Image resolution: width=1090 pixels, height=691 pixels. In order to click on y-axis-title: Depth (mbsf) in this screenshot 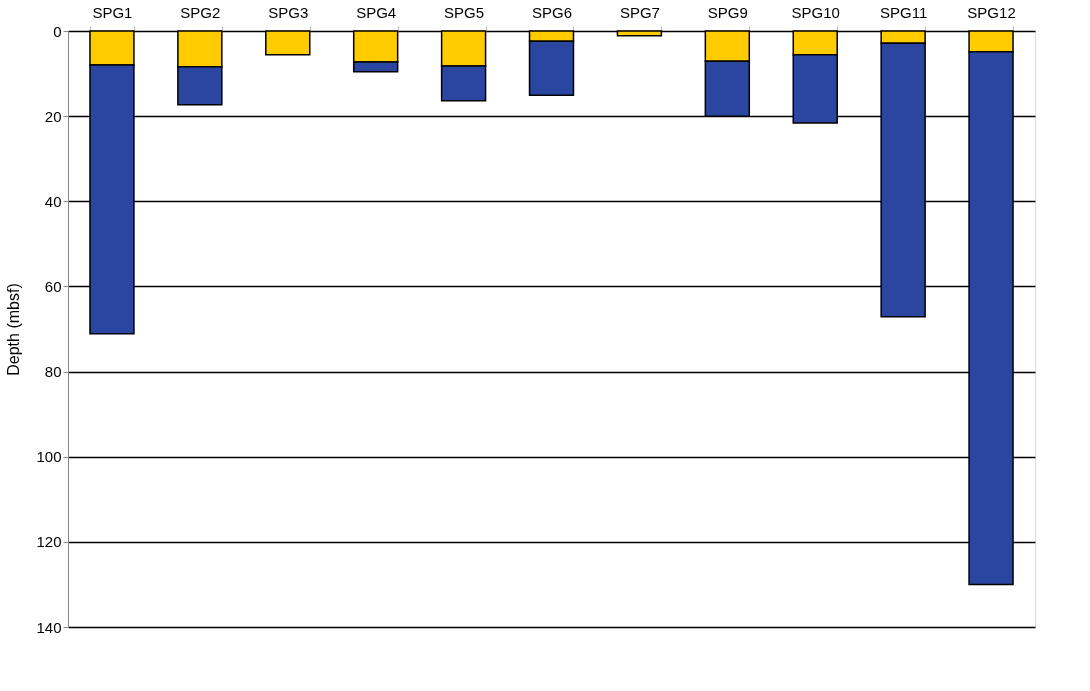, I will do `click(14, 329)`.